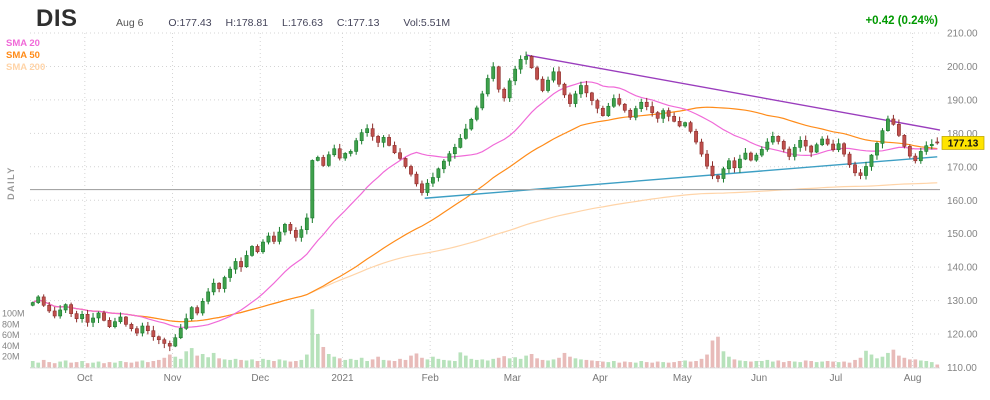 The image size is (990, 400). Describe the element at coordinates (962, 301) in the screenshot. I see `svg-text: 130.00` at that location.